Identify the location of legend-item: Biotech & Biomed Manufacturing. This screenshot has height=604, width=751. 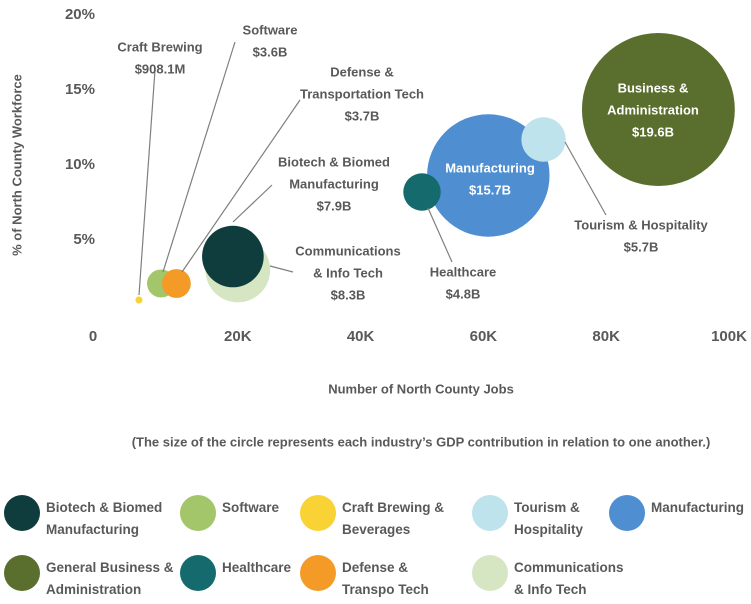
(95, 518).